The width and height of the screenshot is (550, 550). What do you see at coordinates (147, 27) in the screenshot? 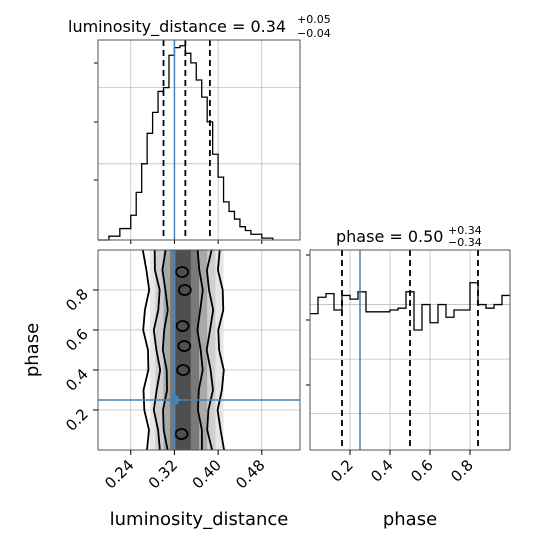
I see `lum-dist-title-name: luminosity_distance` at bounding box center [147, 27].